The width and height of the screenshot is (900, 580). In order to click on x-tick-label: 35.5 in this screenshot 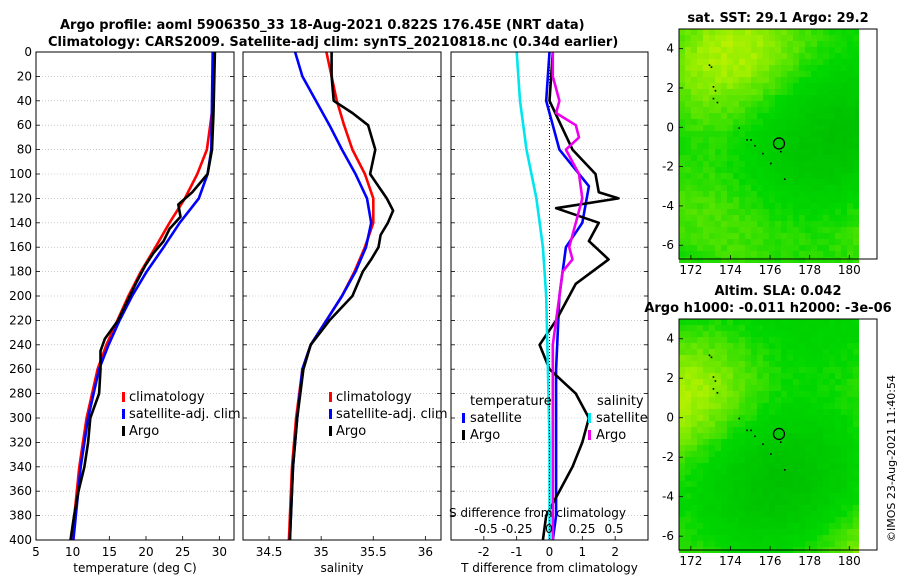, I will do `click(373, 552)`.